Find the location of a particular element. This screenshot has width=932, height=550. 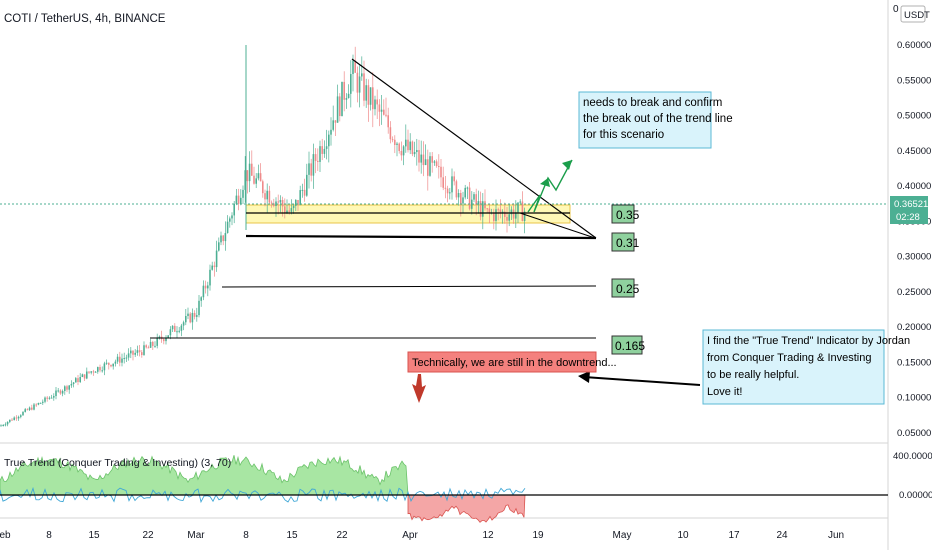

svg-text: 0.165 is located at coordinates (630, 346).